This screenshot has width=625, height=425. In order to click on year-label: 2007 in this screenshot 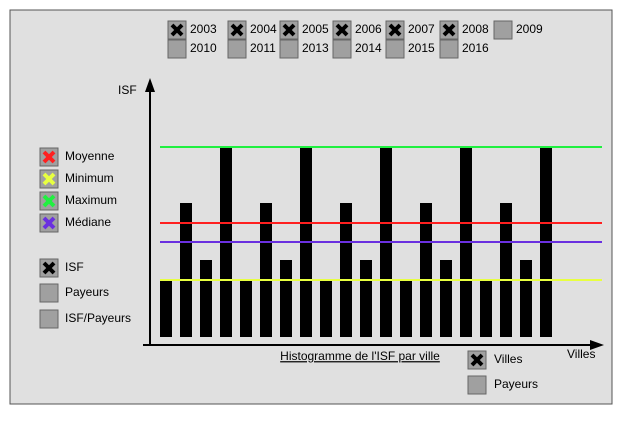, I will do `click(421, 29)`.